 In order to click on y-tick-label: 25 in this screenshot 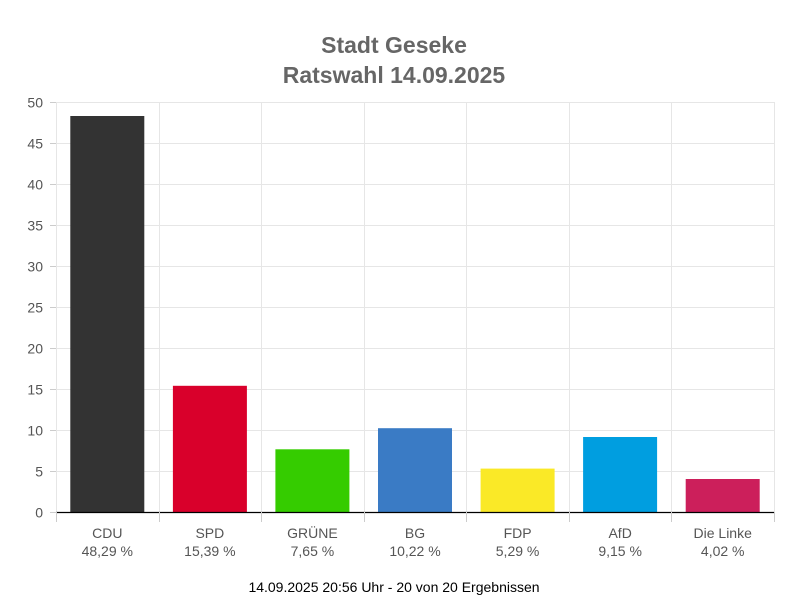, I will do `click(35, 308)`.